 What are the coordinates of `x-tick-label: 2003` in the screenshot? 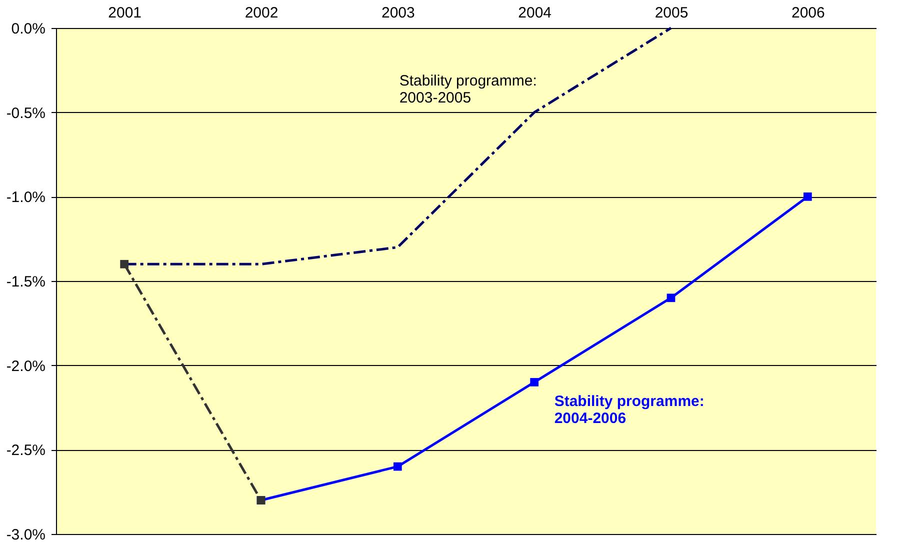 It's located at (398, 13).